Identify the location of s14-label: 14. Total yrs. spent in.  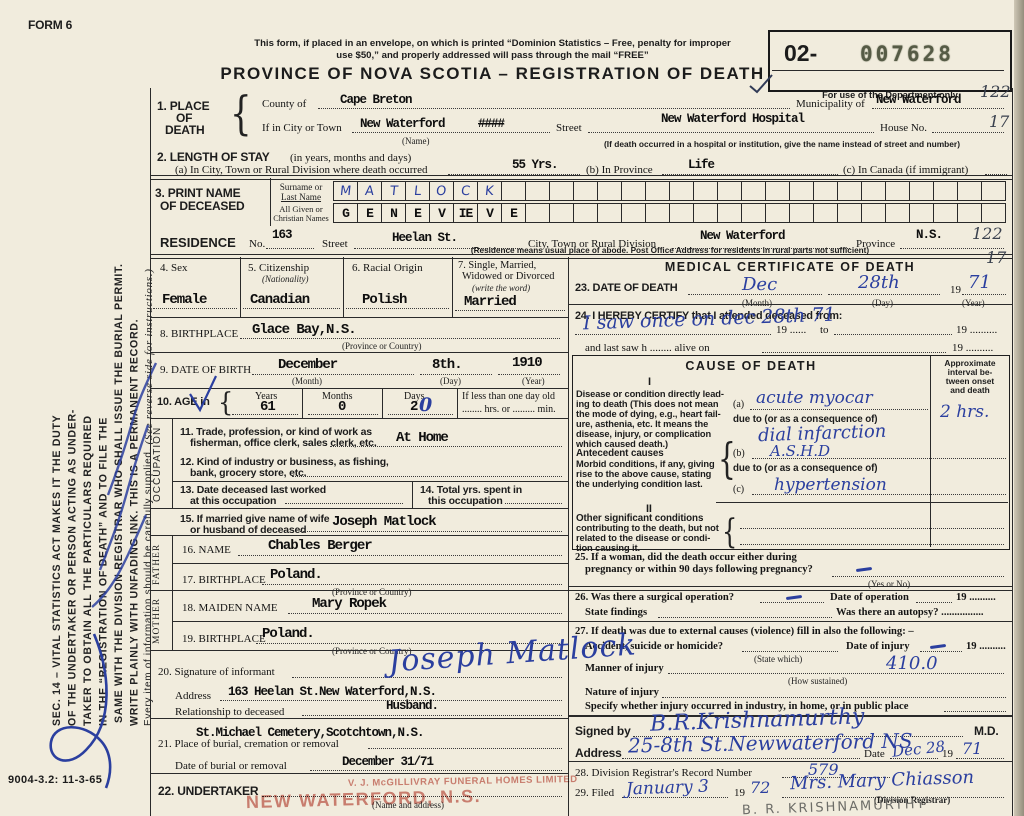
(471, 490).